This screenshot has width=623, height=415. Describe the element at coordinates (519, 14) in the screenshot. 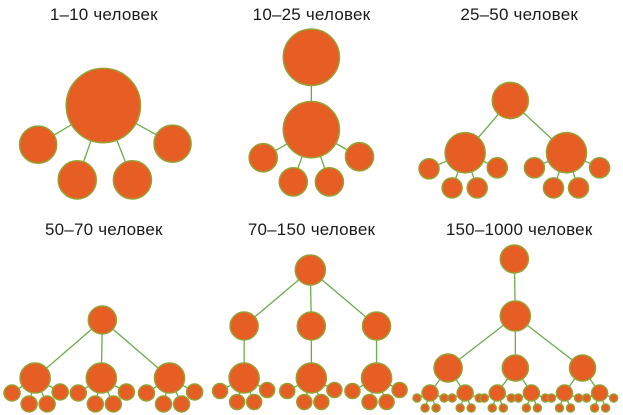

I see `panel-title: 25–50 человек` at that location.